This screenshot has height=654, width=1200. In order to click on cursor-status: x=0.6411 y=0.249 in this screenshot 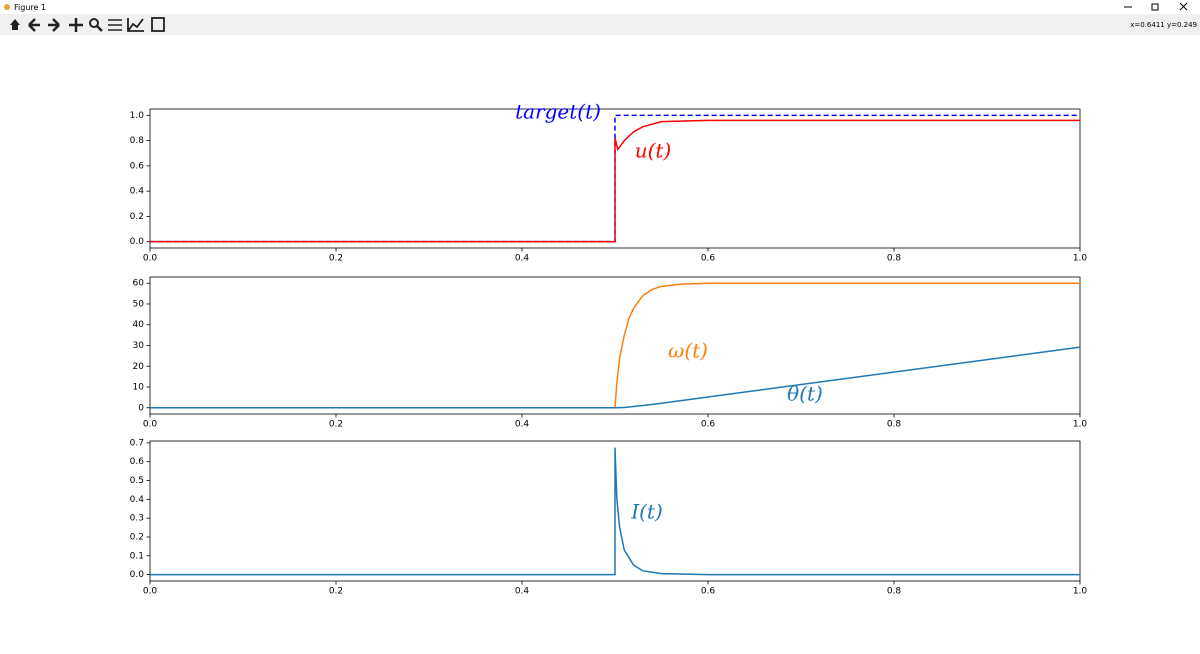, I will do `click(1163, 25)`.